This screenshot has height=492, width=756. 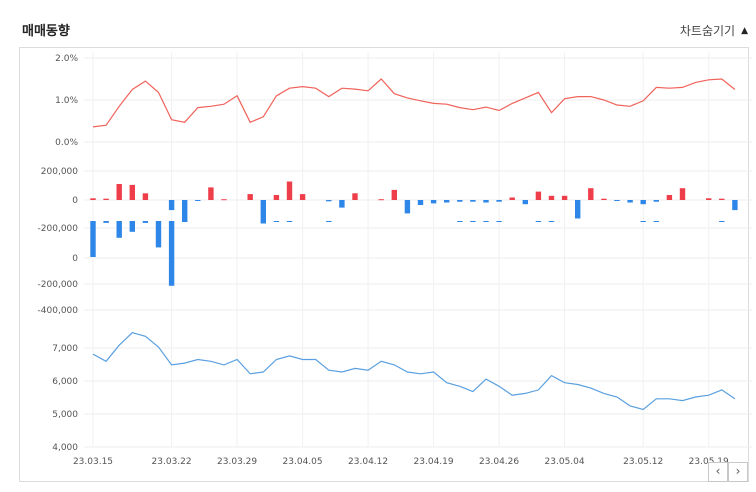 I want to click on x-tick-label: 23.05.04, so click(x=565, y=462).